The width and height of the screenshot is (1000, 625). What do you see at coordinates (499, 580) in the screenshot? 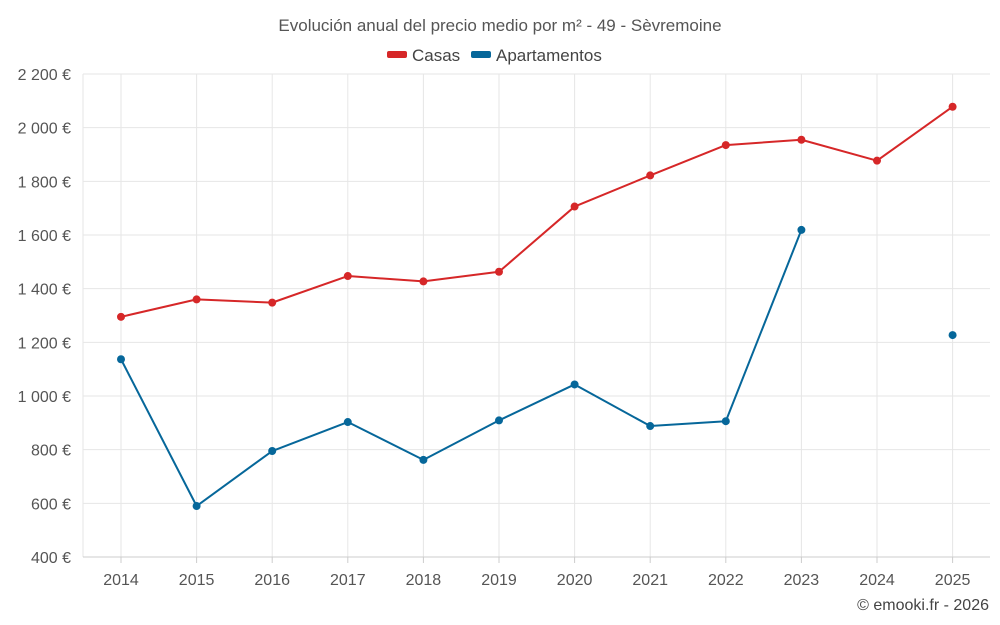
I see `x-tick-label: 2019` at bounding box center [499, 580].